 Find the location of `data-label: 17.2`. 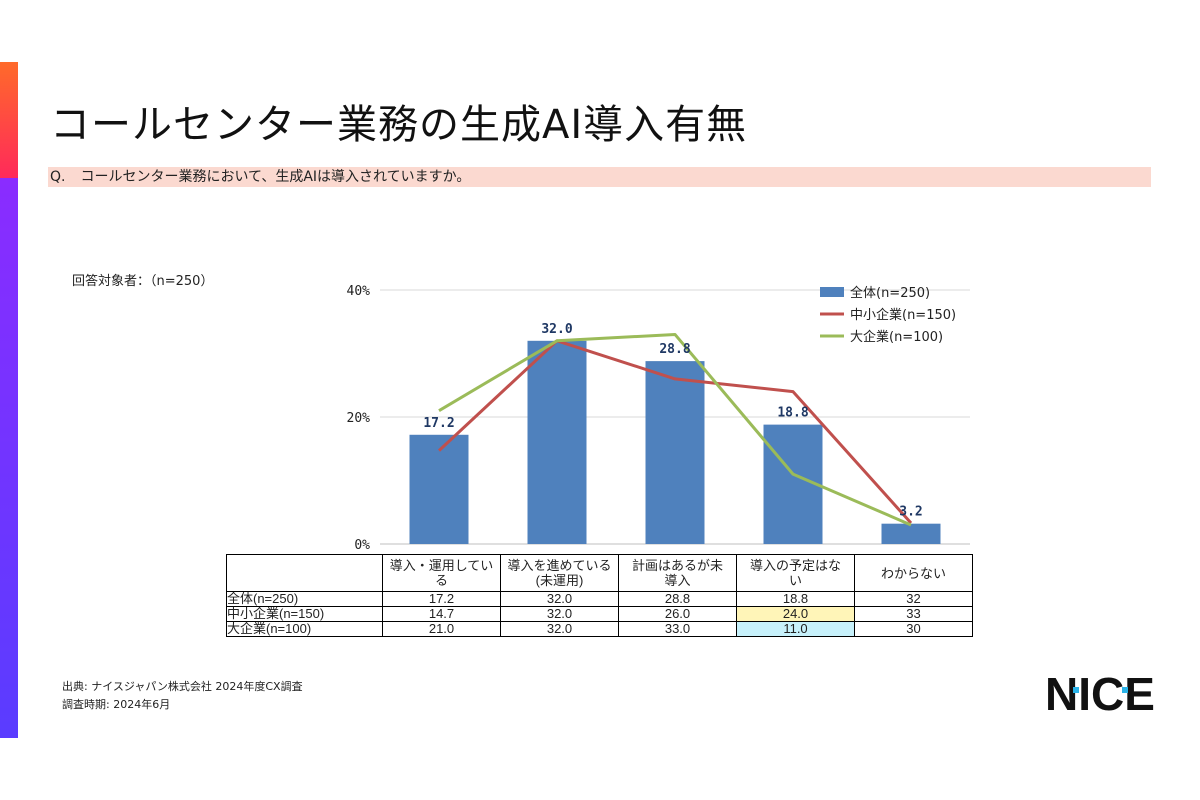

data-label: 17.2 is located at coordinates (438, 423).